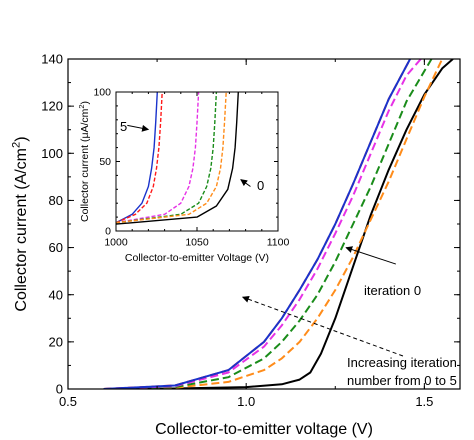  What do you see at coordinates (371, 255) in the screenshot?
I see `annotation-iteration-0-arrow` at bounding box center [371, 255].